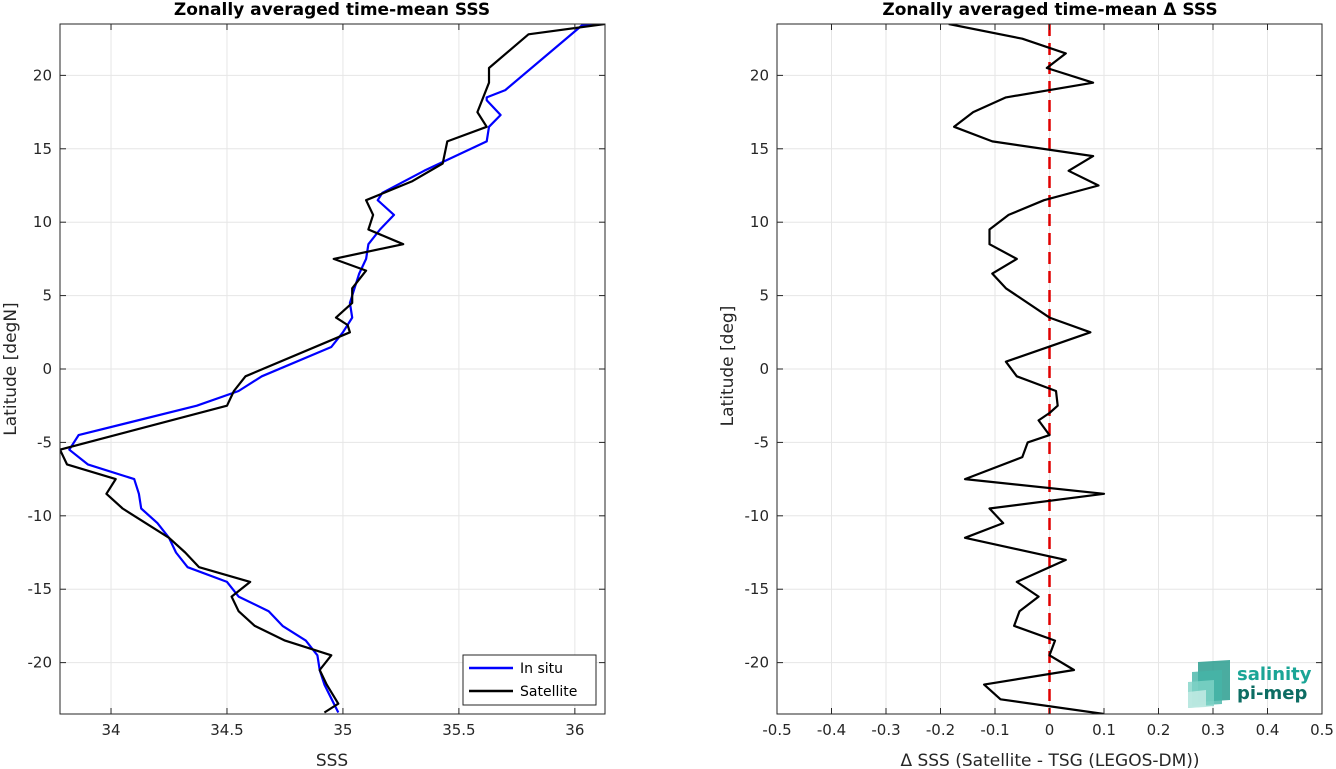 The image size is (1336, 769). Describe the element at coordinates (1159, 730) in the screenshot. I see `x-tick-label: 0.2` at that location.